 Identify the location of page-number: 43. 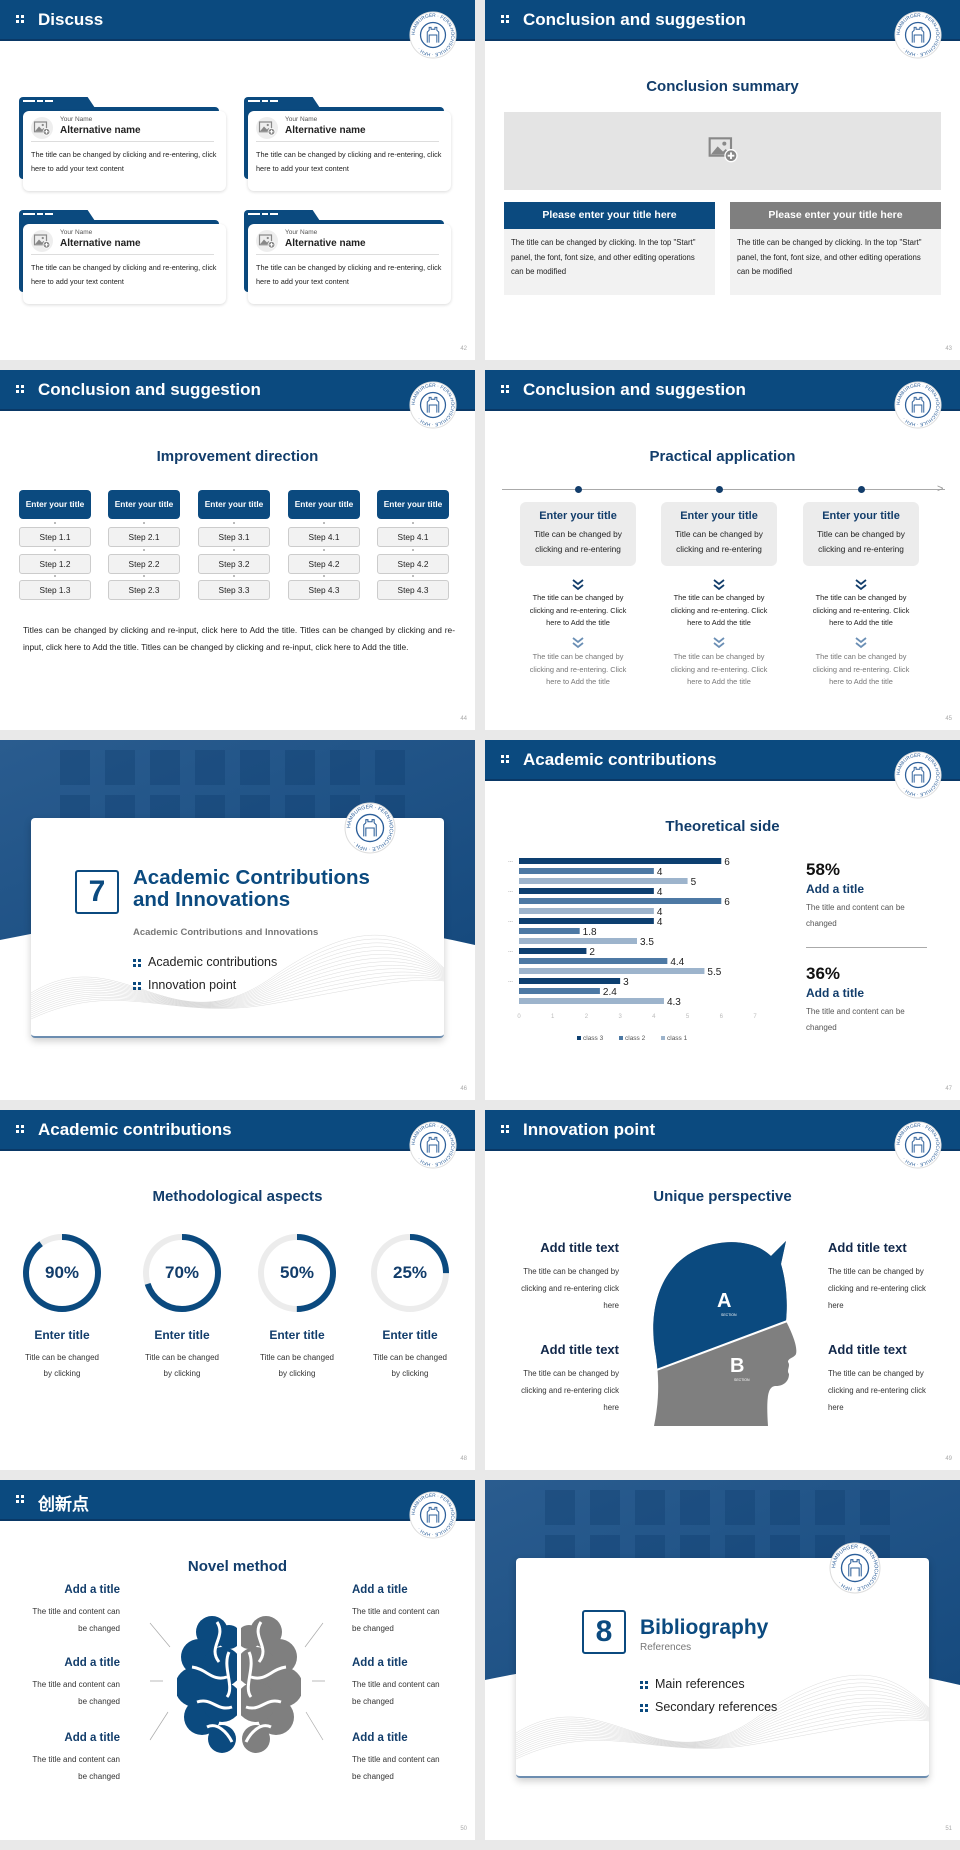
(948, 349).